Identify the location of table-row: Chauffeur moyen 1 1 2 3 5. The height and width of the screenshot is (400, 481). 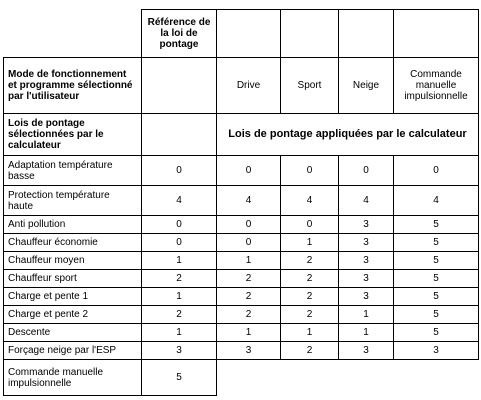
(241, 260).